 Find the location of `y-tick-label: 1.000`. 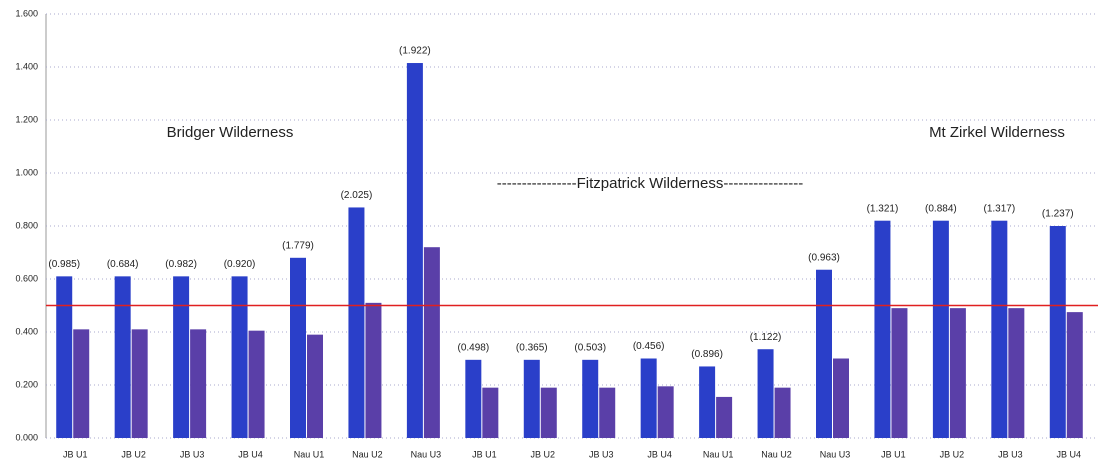

y-tick-label: 1.000 is located at coordinates (26, 172).